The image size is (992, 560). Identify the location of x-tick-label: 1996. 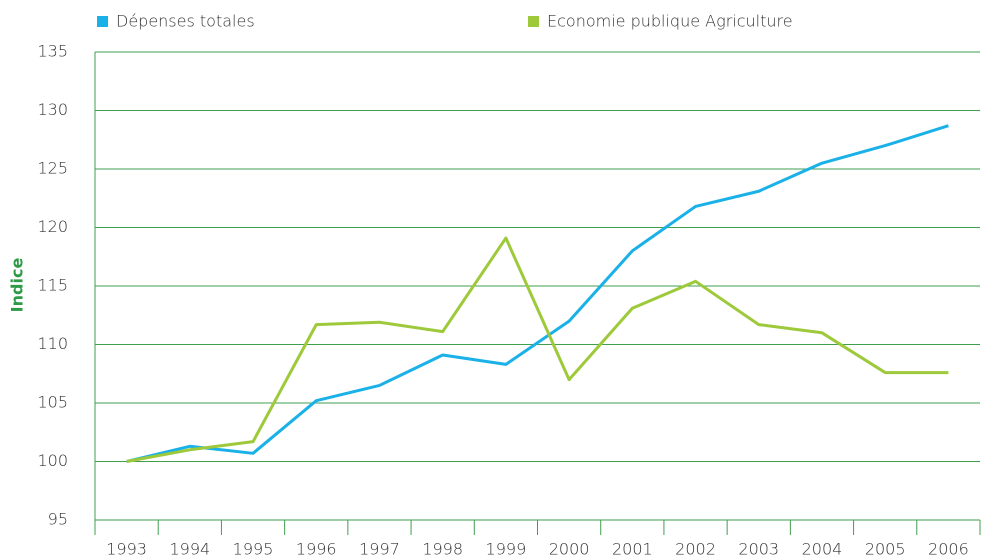
(316, 549).